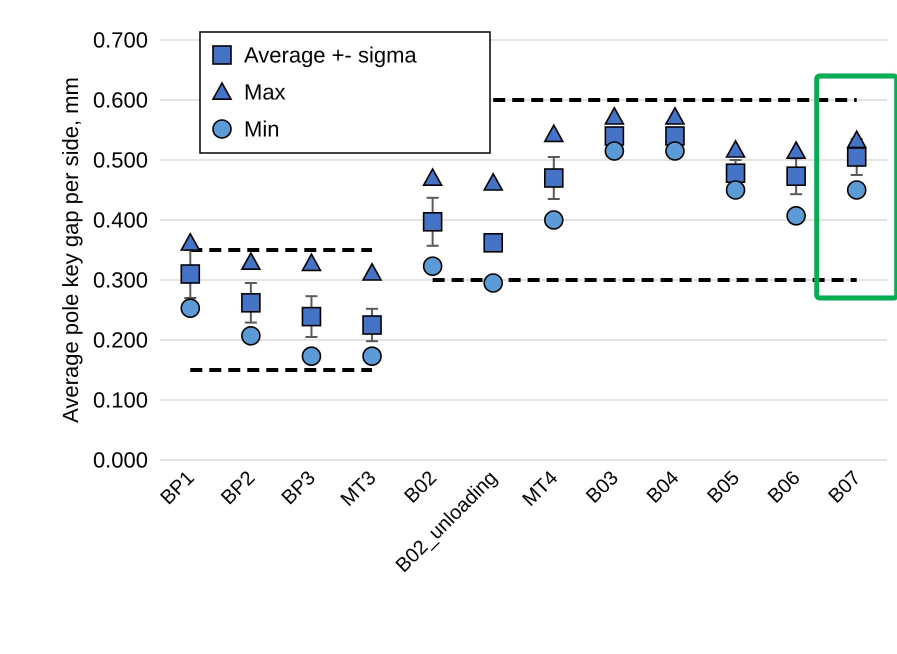 This screenshot has width=897, height=654. Describe the element at coordinates (331, 55) in the screenshot. I see `legend-label: Average +- sigma` at that location.